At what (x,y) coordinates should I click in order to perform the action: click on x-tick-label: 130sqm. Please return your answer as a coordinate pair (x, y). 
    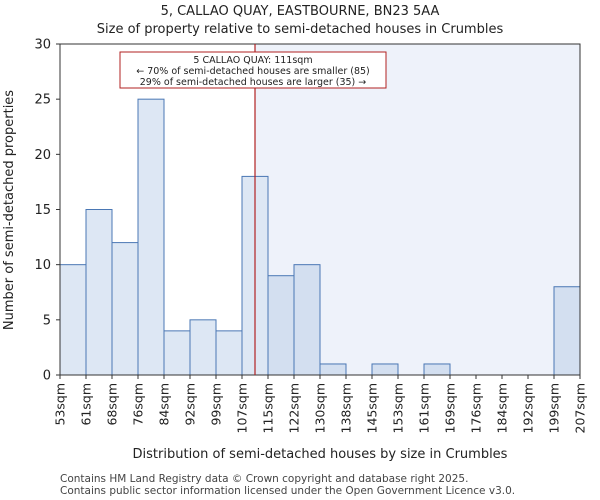
    Looking at the image, I should click on (320, 408).